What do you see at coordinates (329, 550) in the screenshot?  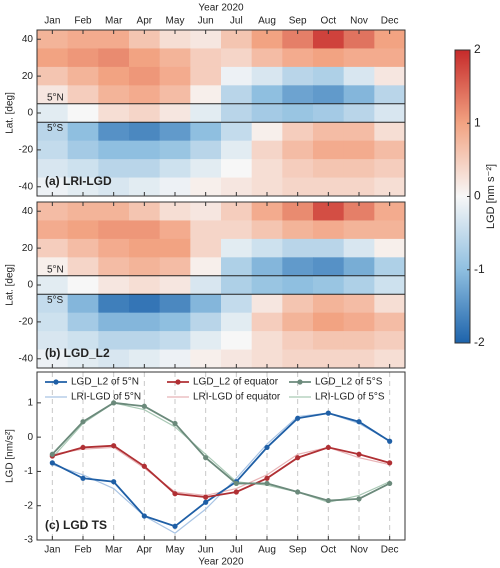 I see `x-tick-label: Oct` at bounding box center [329, 550].